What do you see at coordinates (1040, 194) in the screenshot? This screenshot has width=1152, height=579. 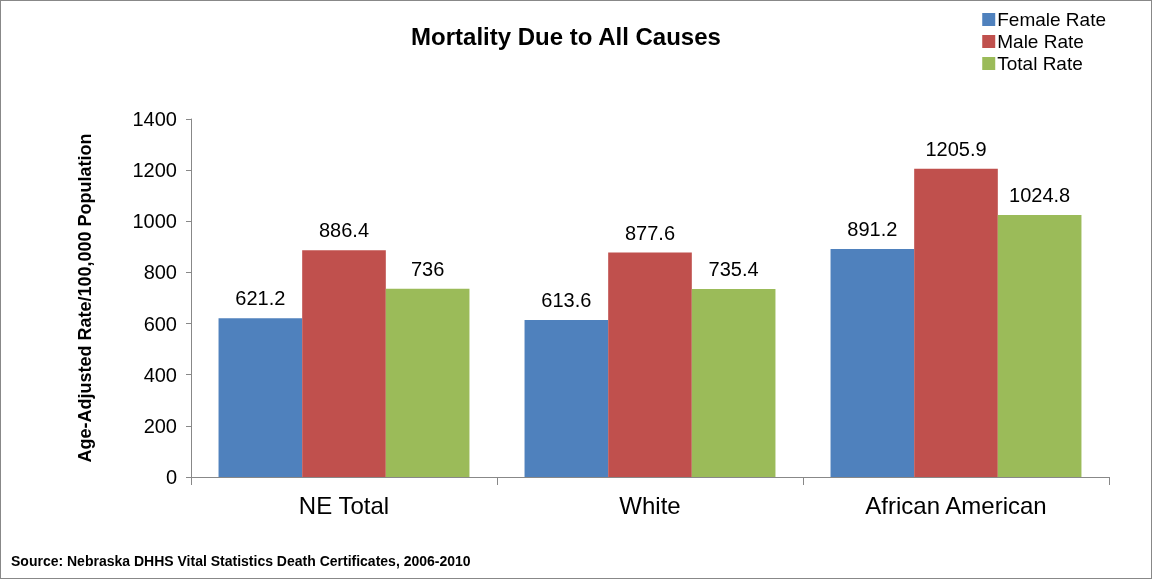 I see `data-label: 1024.8` at bounding box center [1040, 194].